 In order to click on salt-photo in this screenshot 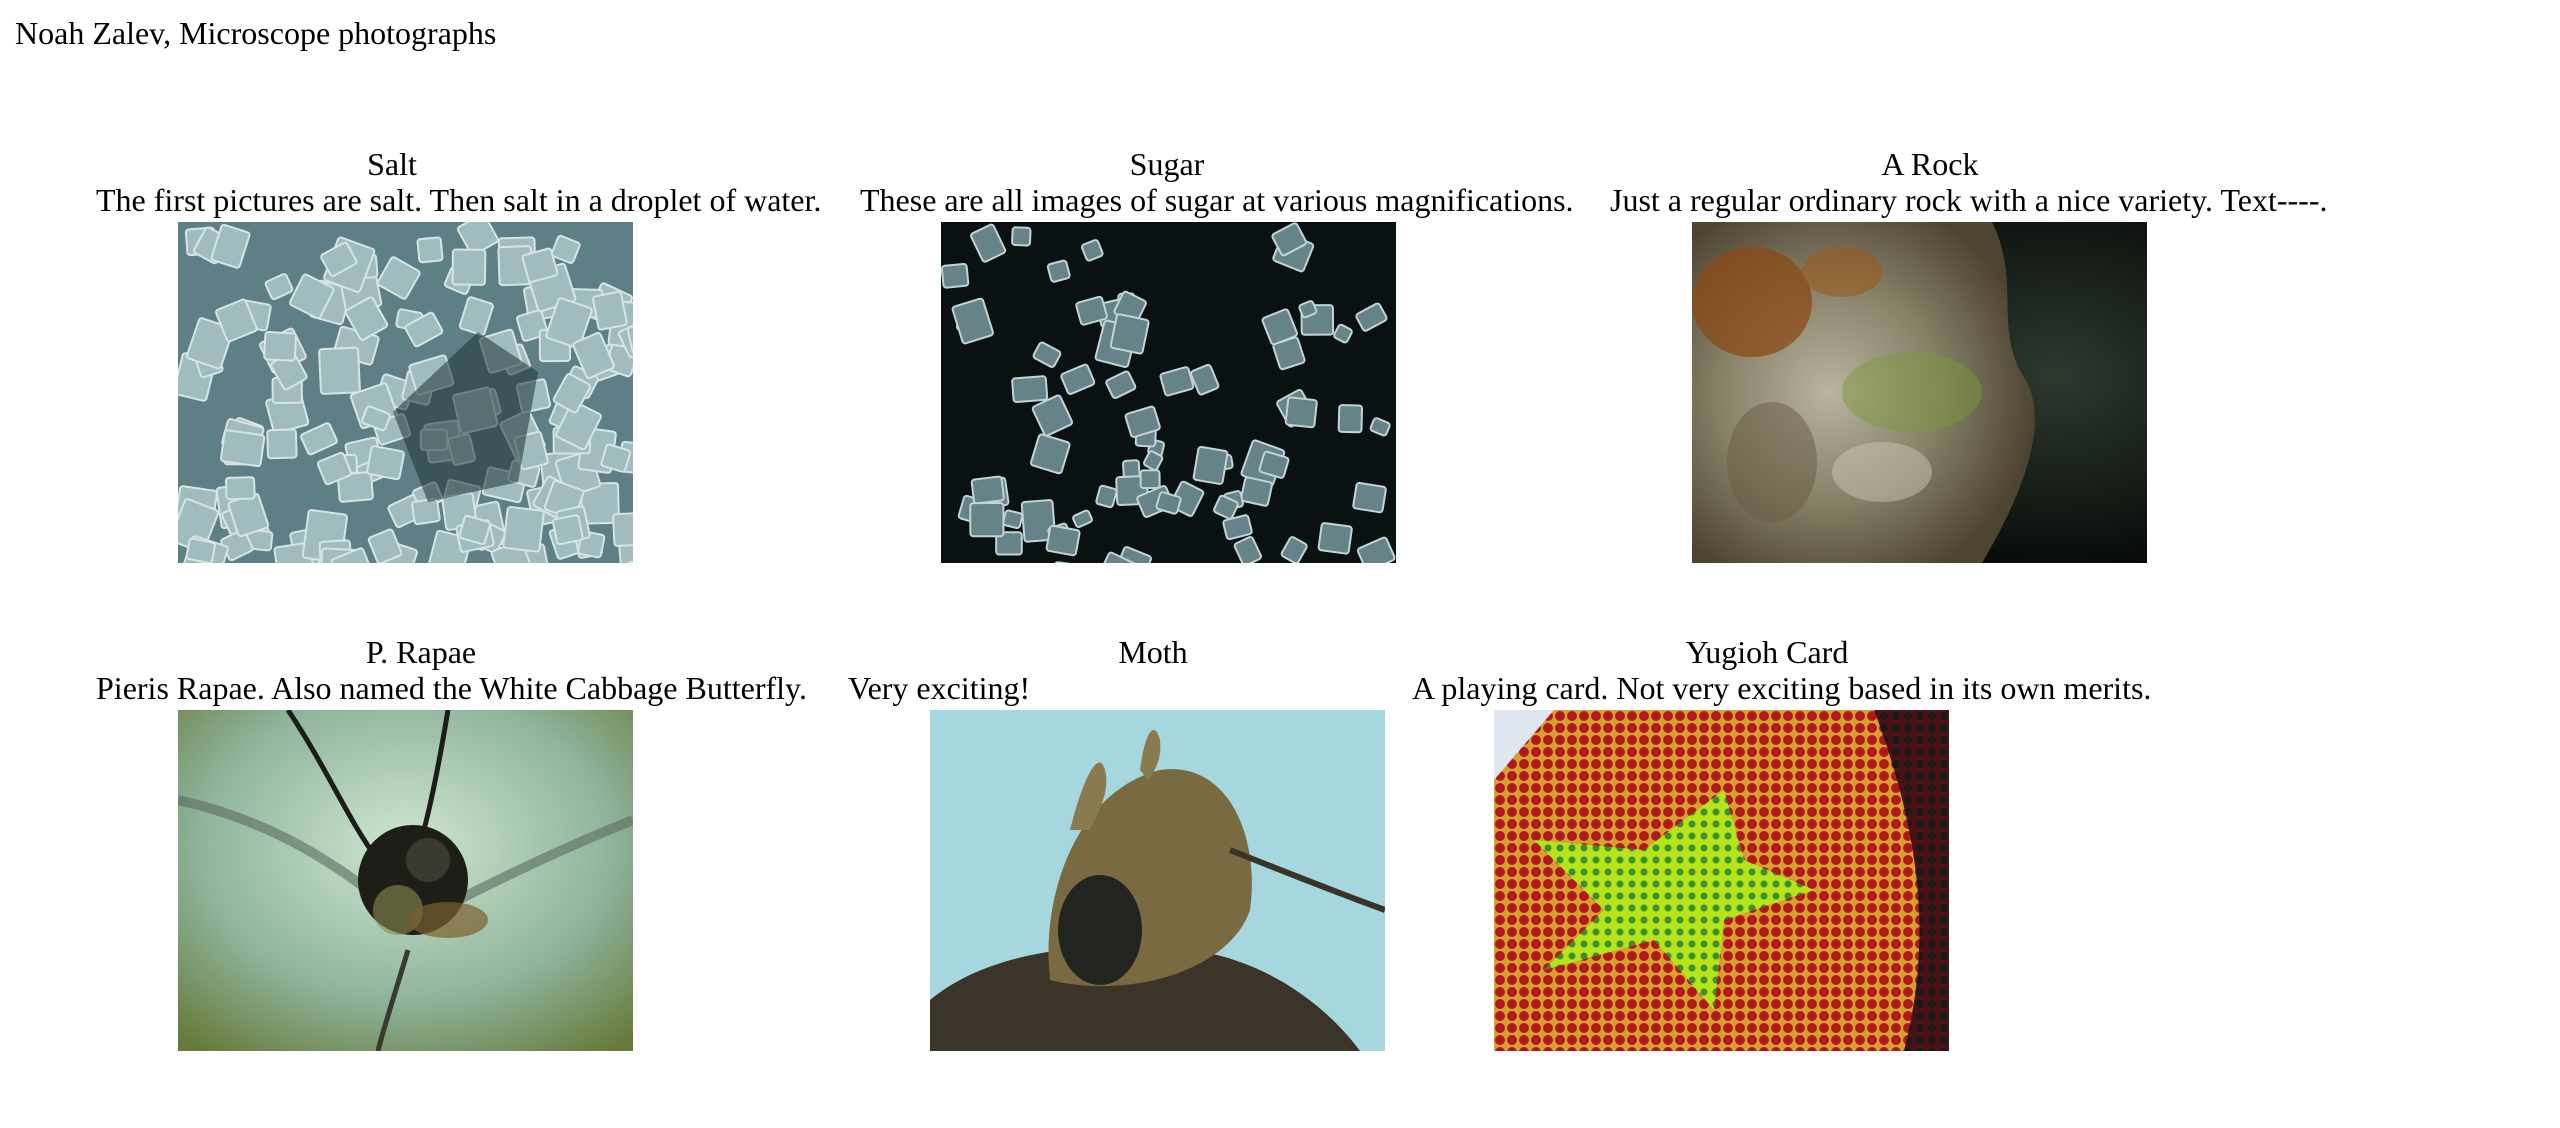, I will do `click(405, 392)`.